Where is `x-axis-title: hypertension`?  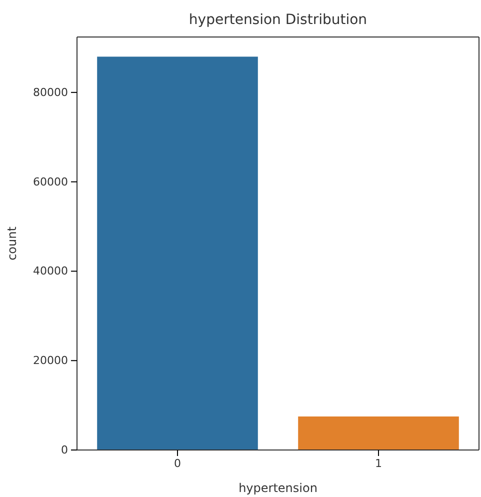
x-axis-title: hypertension is located at coordinates (278, 488).